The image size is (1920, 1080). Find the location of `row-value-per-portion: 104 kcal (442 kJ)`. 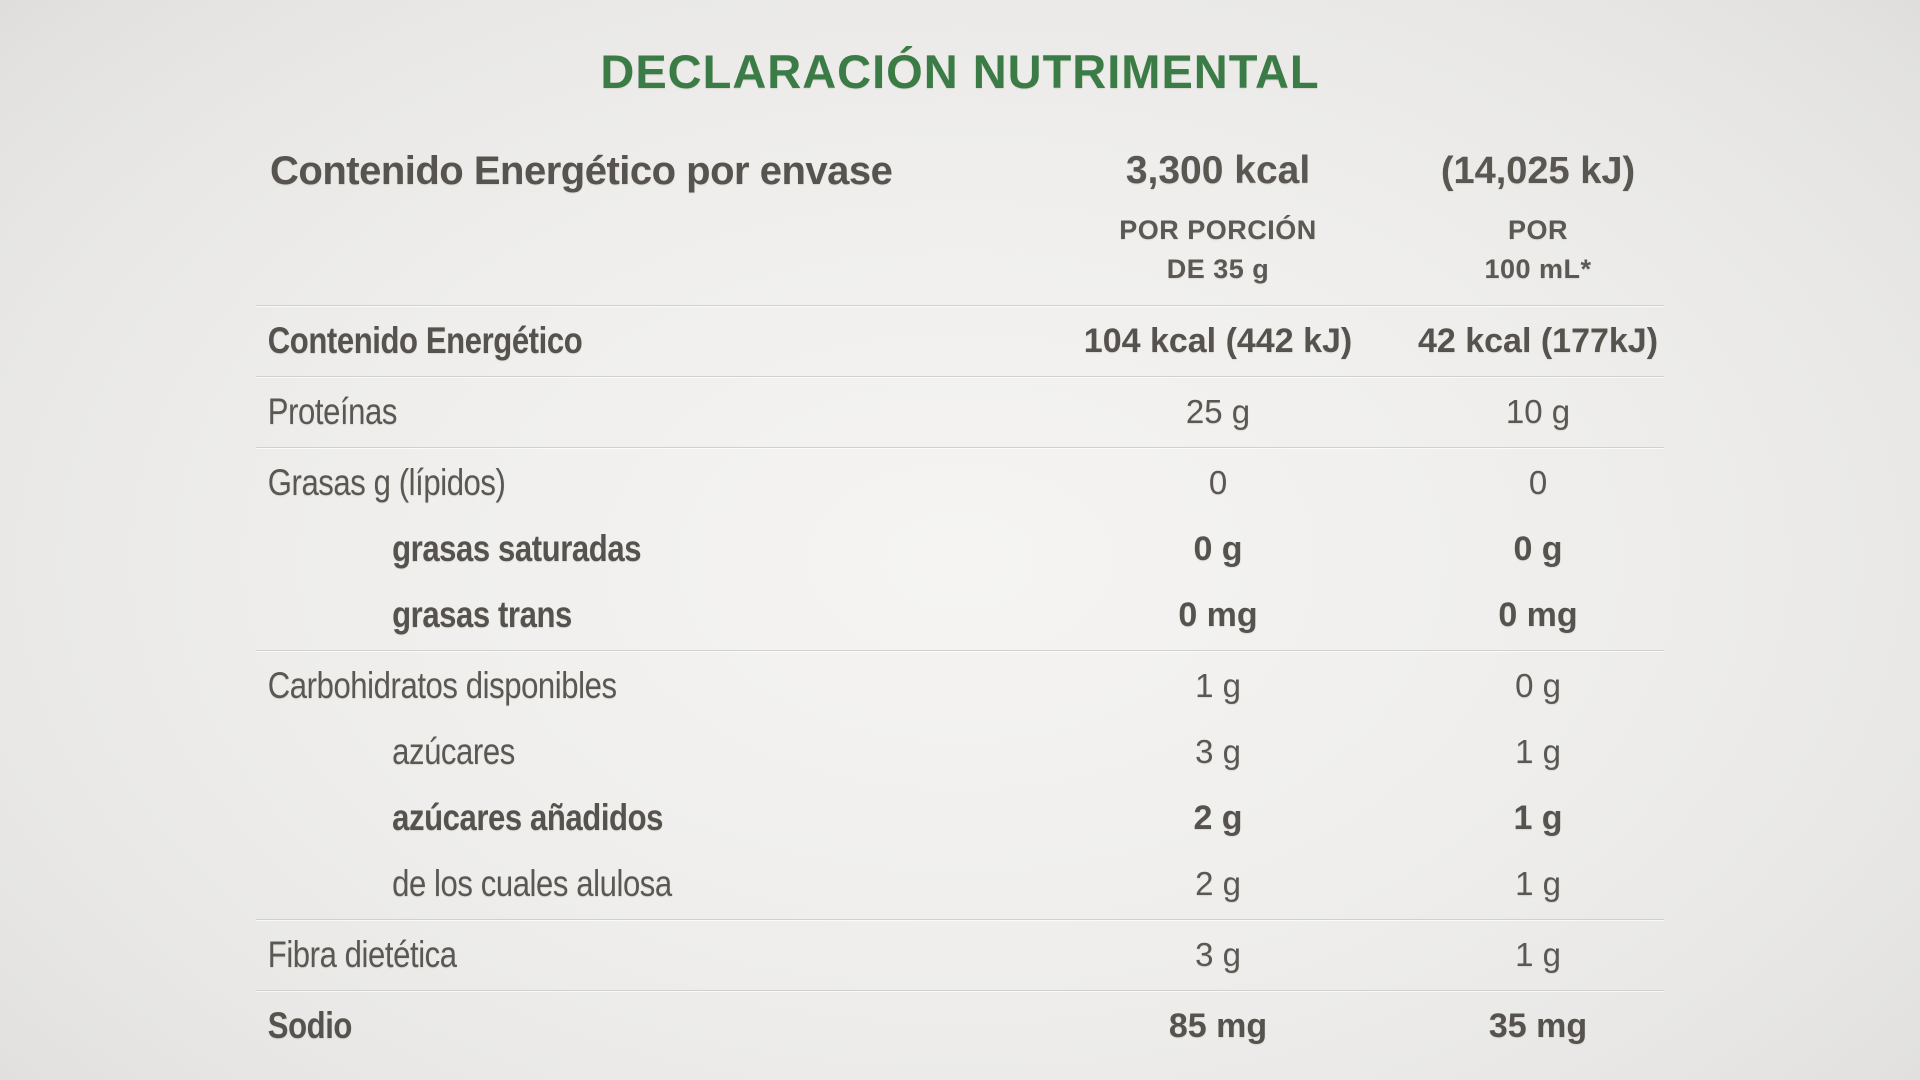

row-value-per-portion: 104 kcal (442 kJ) is located at coordinates (1218, 340).